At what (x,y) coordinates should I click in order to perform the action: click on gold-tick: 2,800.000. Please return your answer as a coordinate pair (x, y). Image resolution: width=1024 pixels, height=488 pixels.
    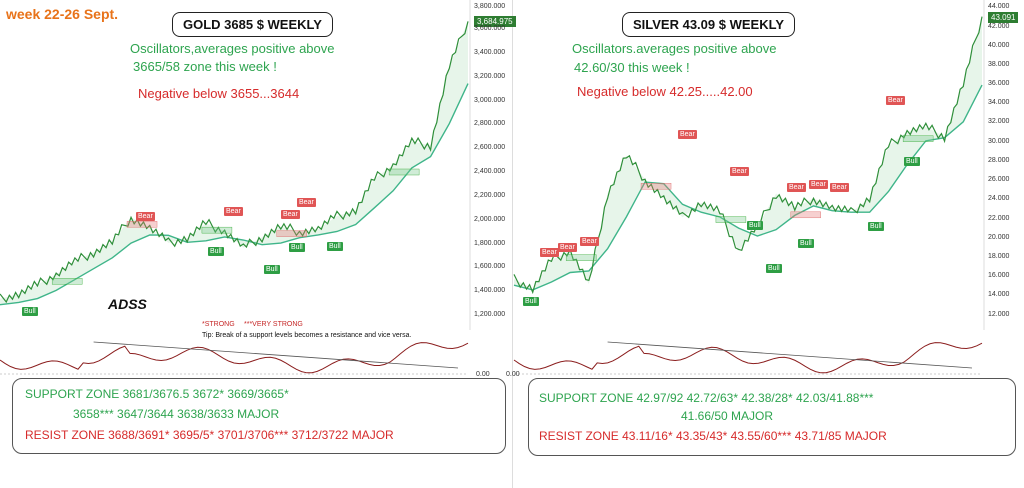
    Looking at the image, I should click on (490, 123).